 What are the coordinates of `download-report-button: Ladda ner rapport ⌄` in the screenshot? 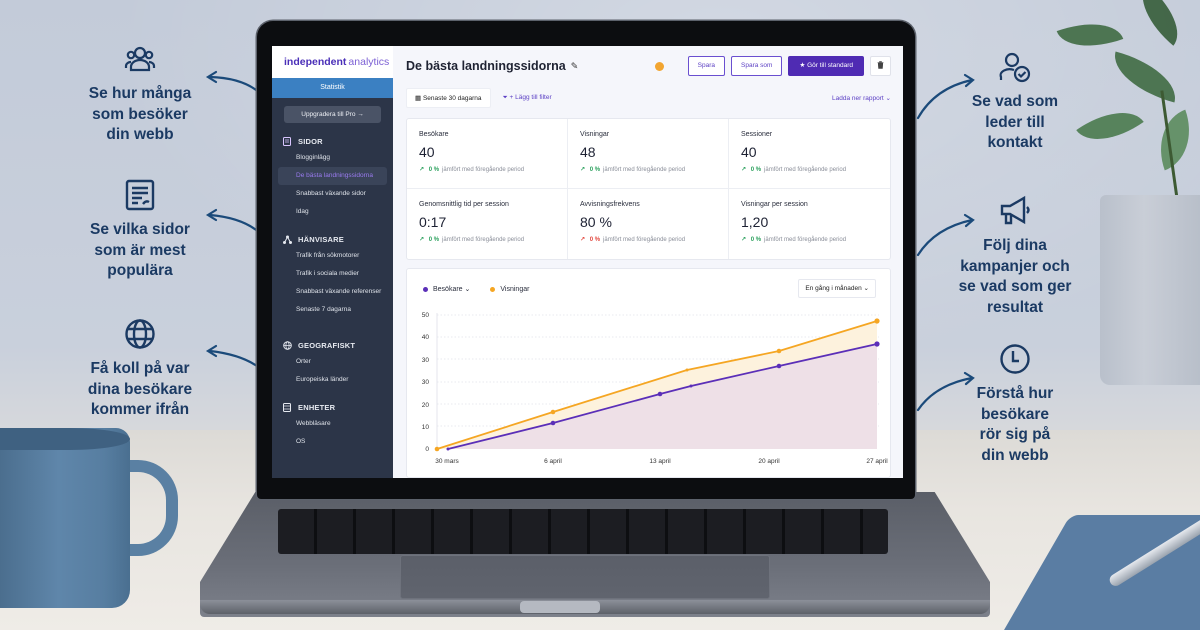 It's located at (861, 98).